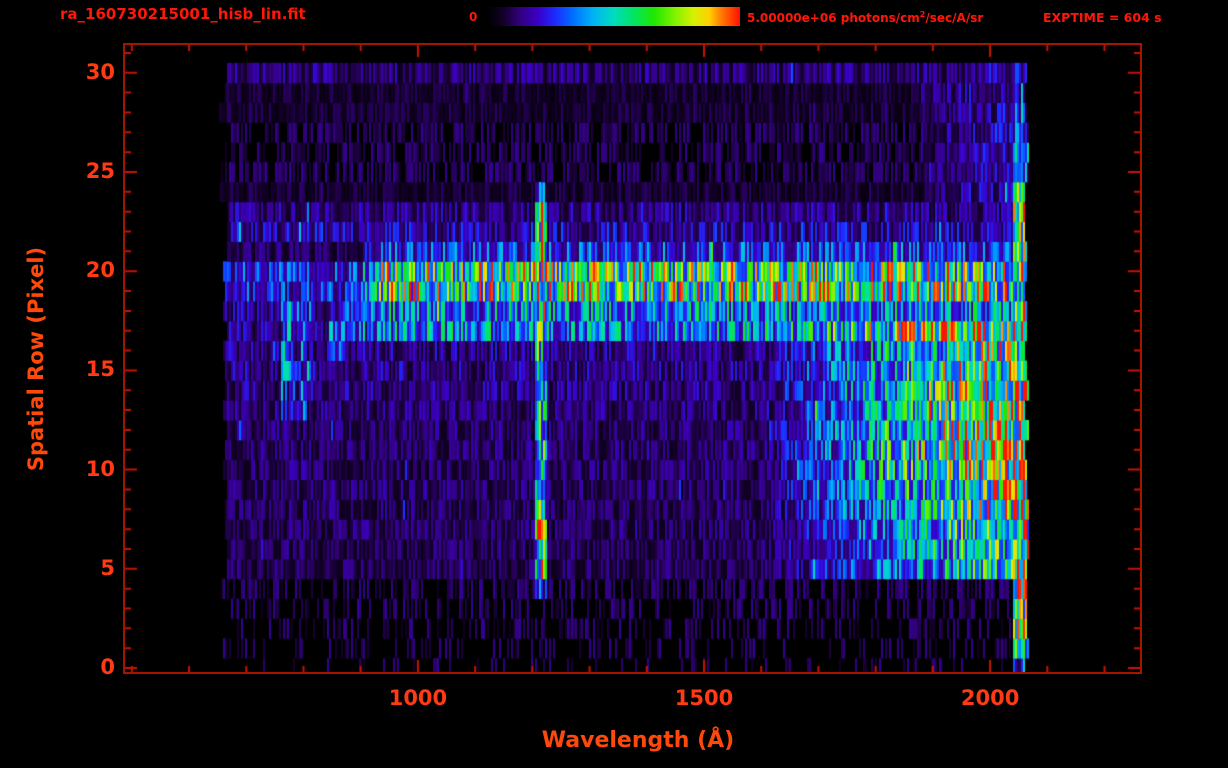  Describe the element at coordinates (183, 14) in the screenshot. I see `filename-label: ra_160730215001_hisb_lin.fit` at that location.